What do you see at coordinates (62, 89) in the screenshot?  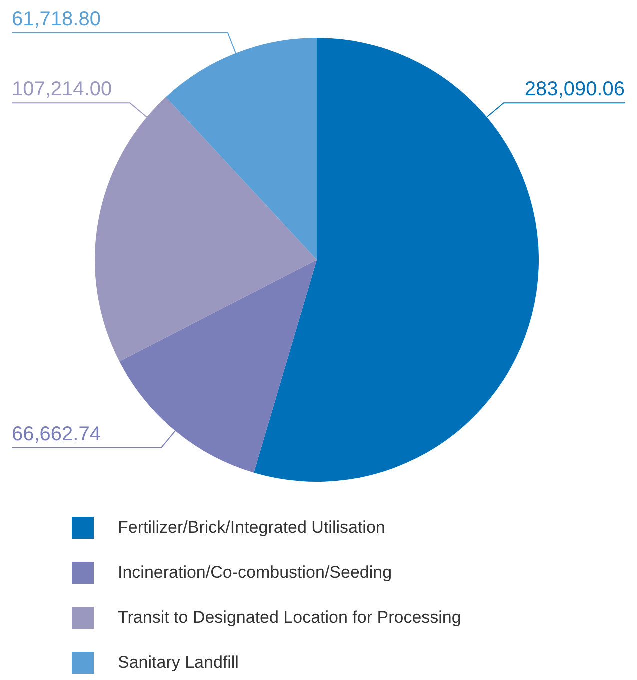 I see `data-label: 107,214.00` at bounding box center [62, 89].